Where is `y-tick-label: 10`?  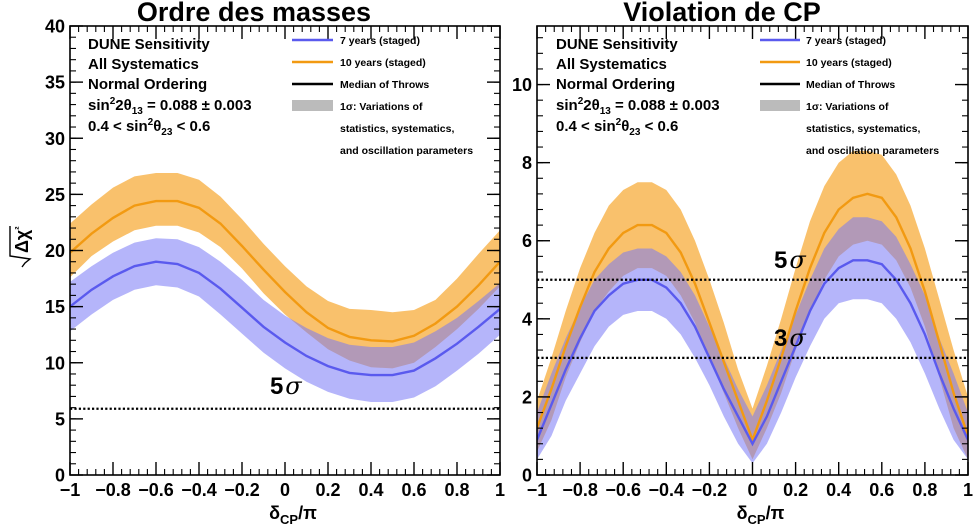
y-tick-label: 10 is located at coordinates (55, 363).